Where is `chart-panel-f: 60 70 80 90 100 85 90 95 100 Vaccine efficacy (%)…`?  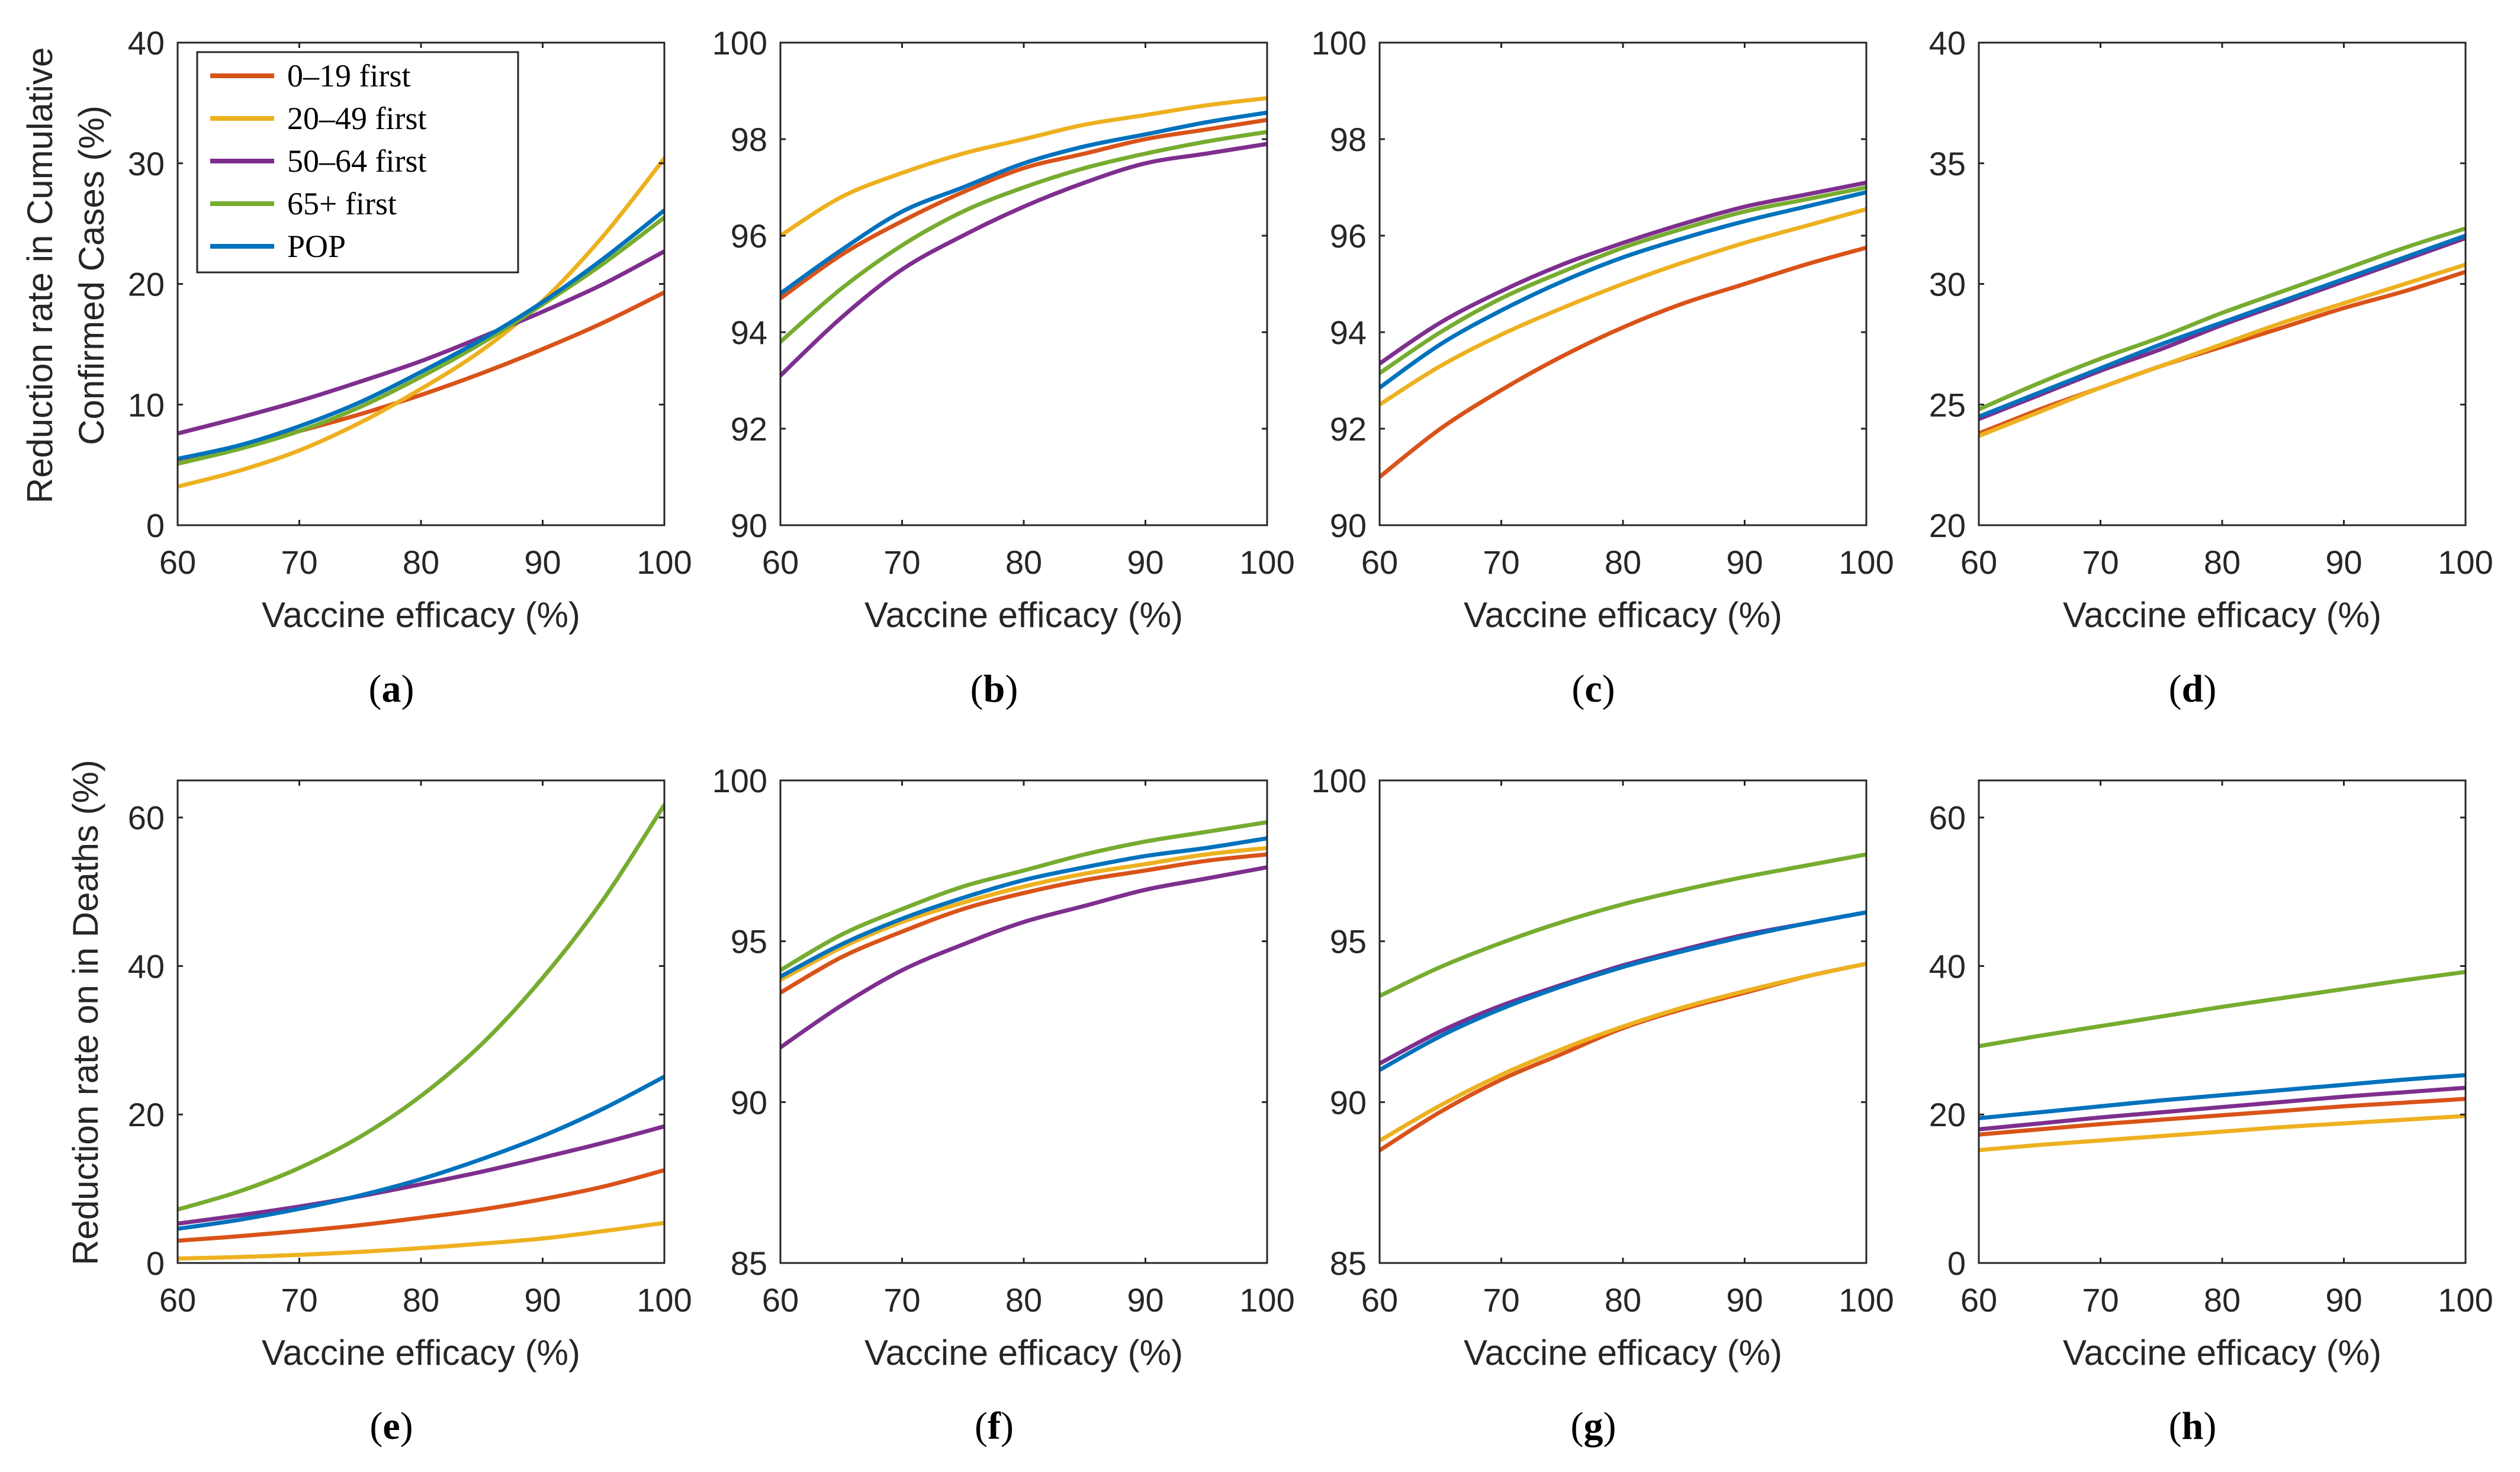
chart-panel-f: 60 70 80 90 100 85 90 95 100 Vaccine efficacy (%)… is located at coordinates (1003, 1105).